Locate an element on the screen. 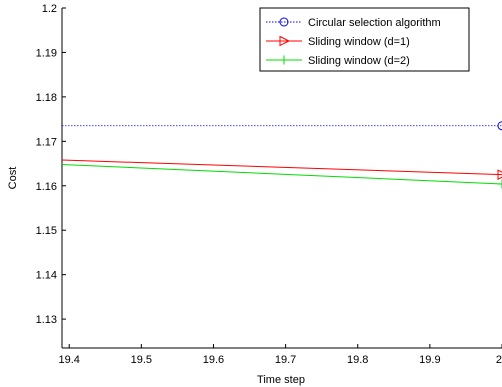 This screenshot has height=387, width=502. x-tick-label: 19.7 is located at coordinates (285, 360).